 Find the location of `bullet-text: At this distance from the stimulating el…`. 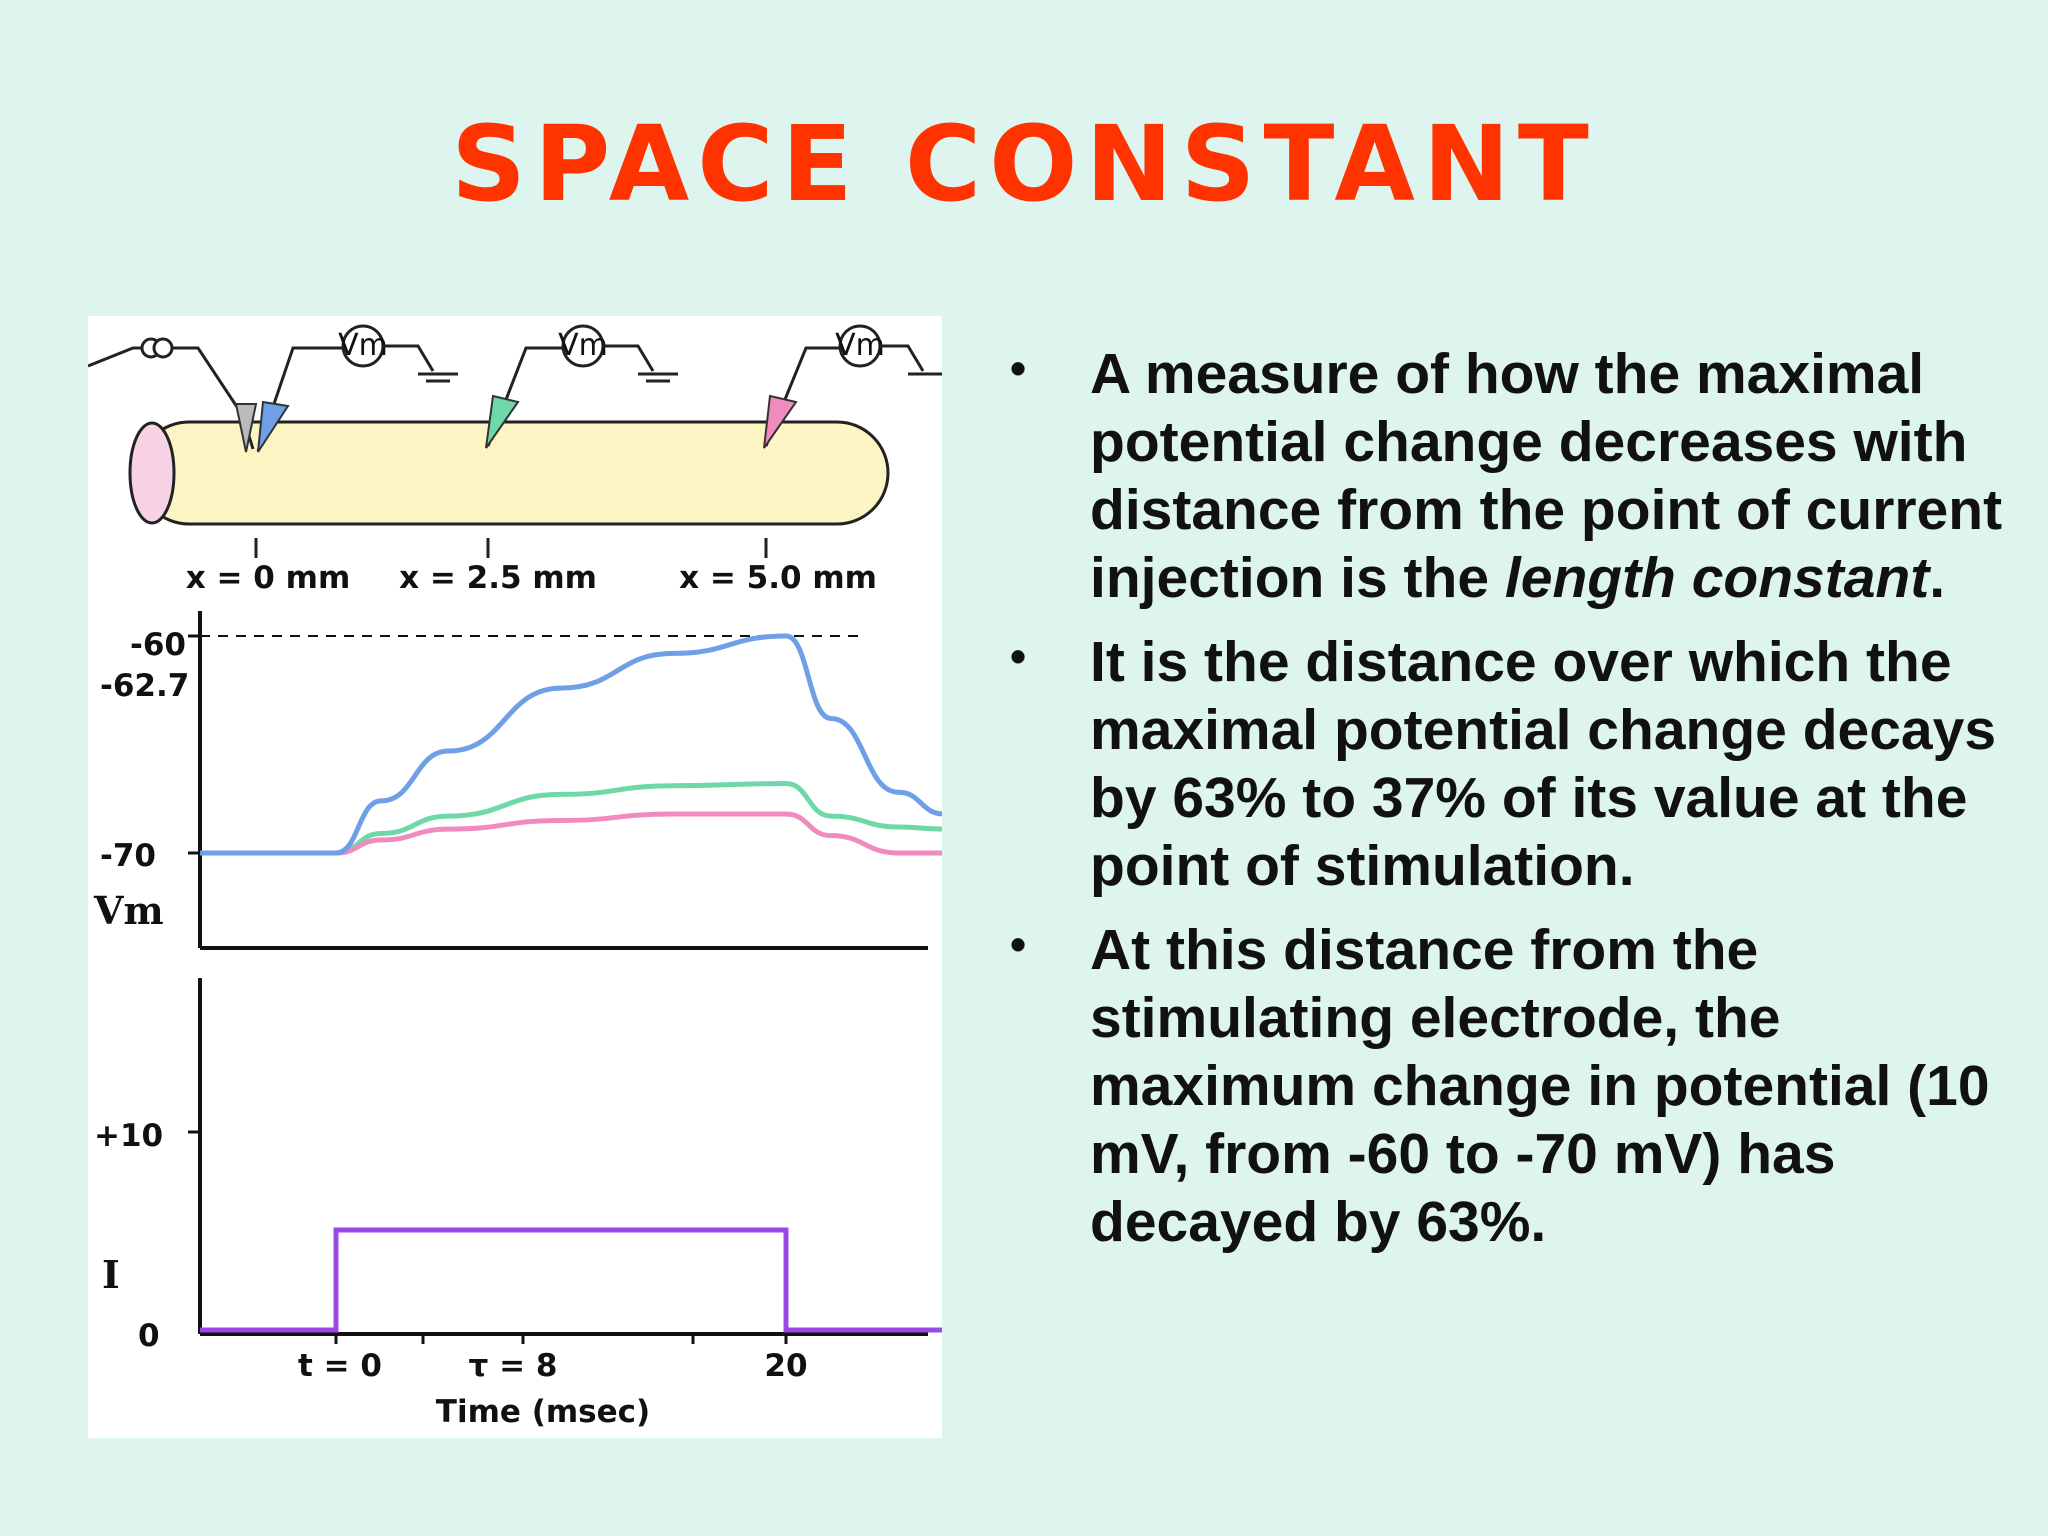

bullet-text: At this distance from the stimulating el… is located at coordinates (1540, 1086).